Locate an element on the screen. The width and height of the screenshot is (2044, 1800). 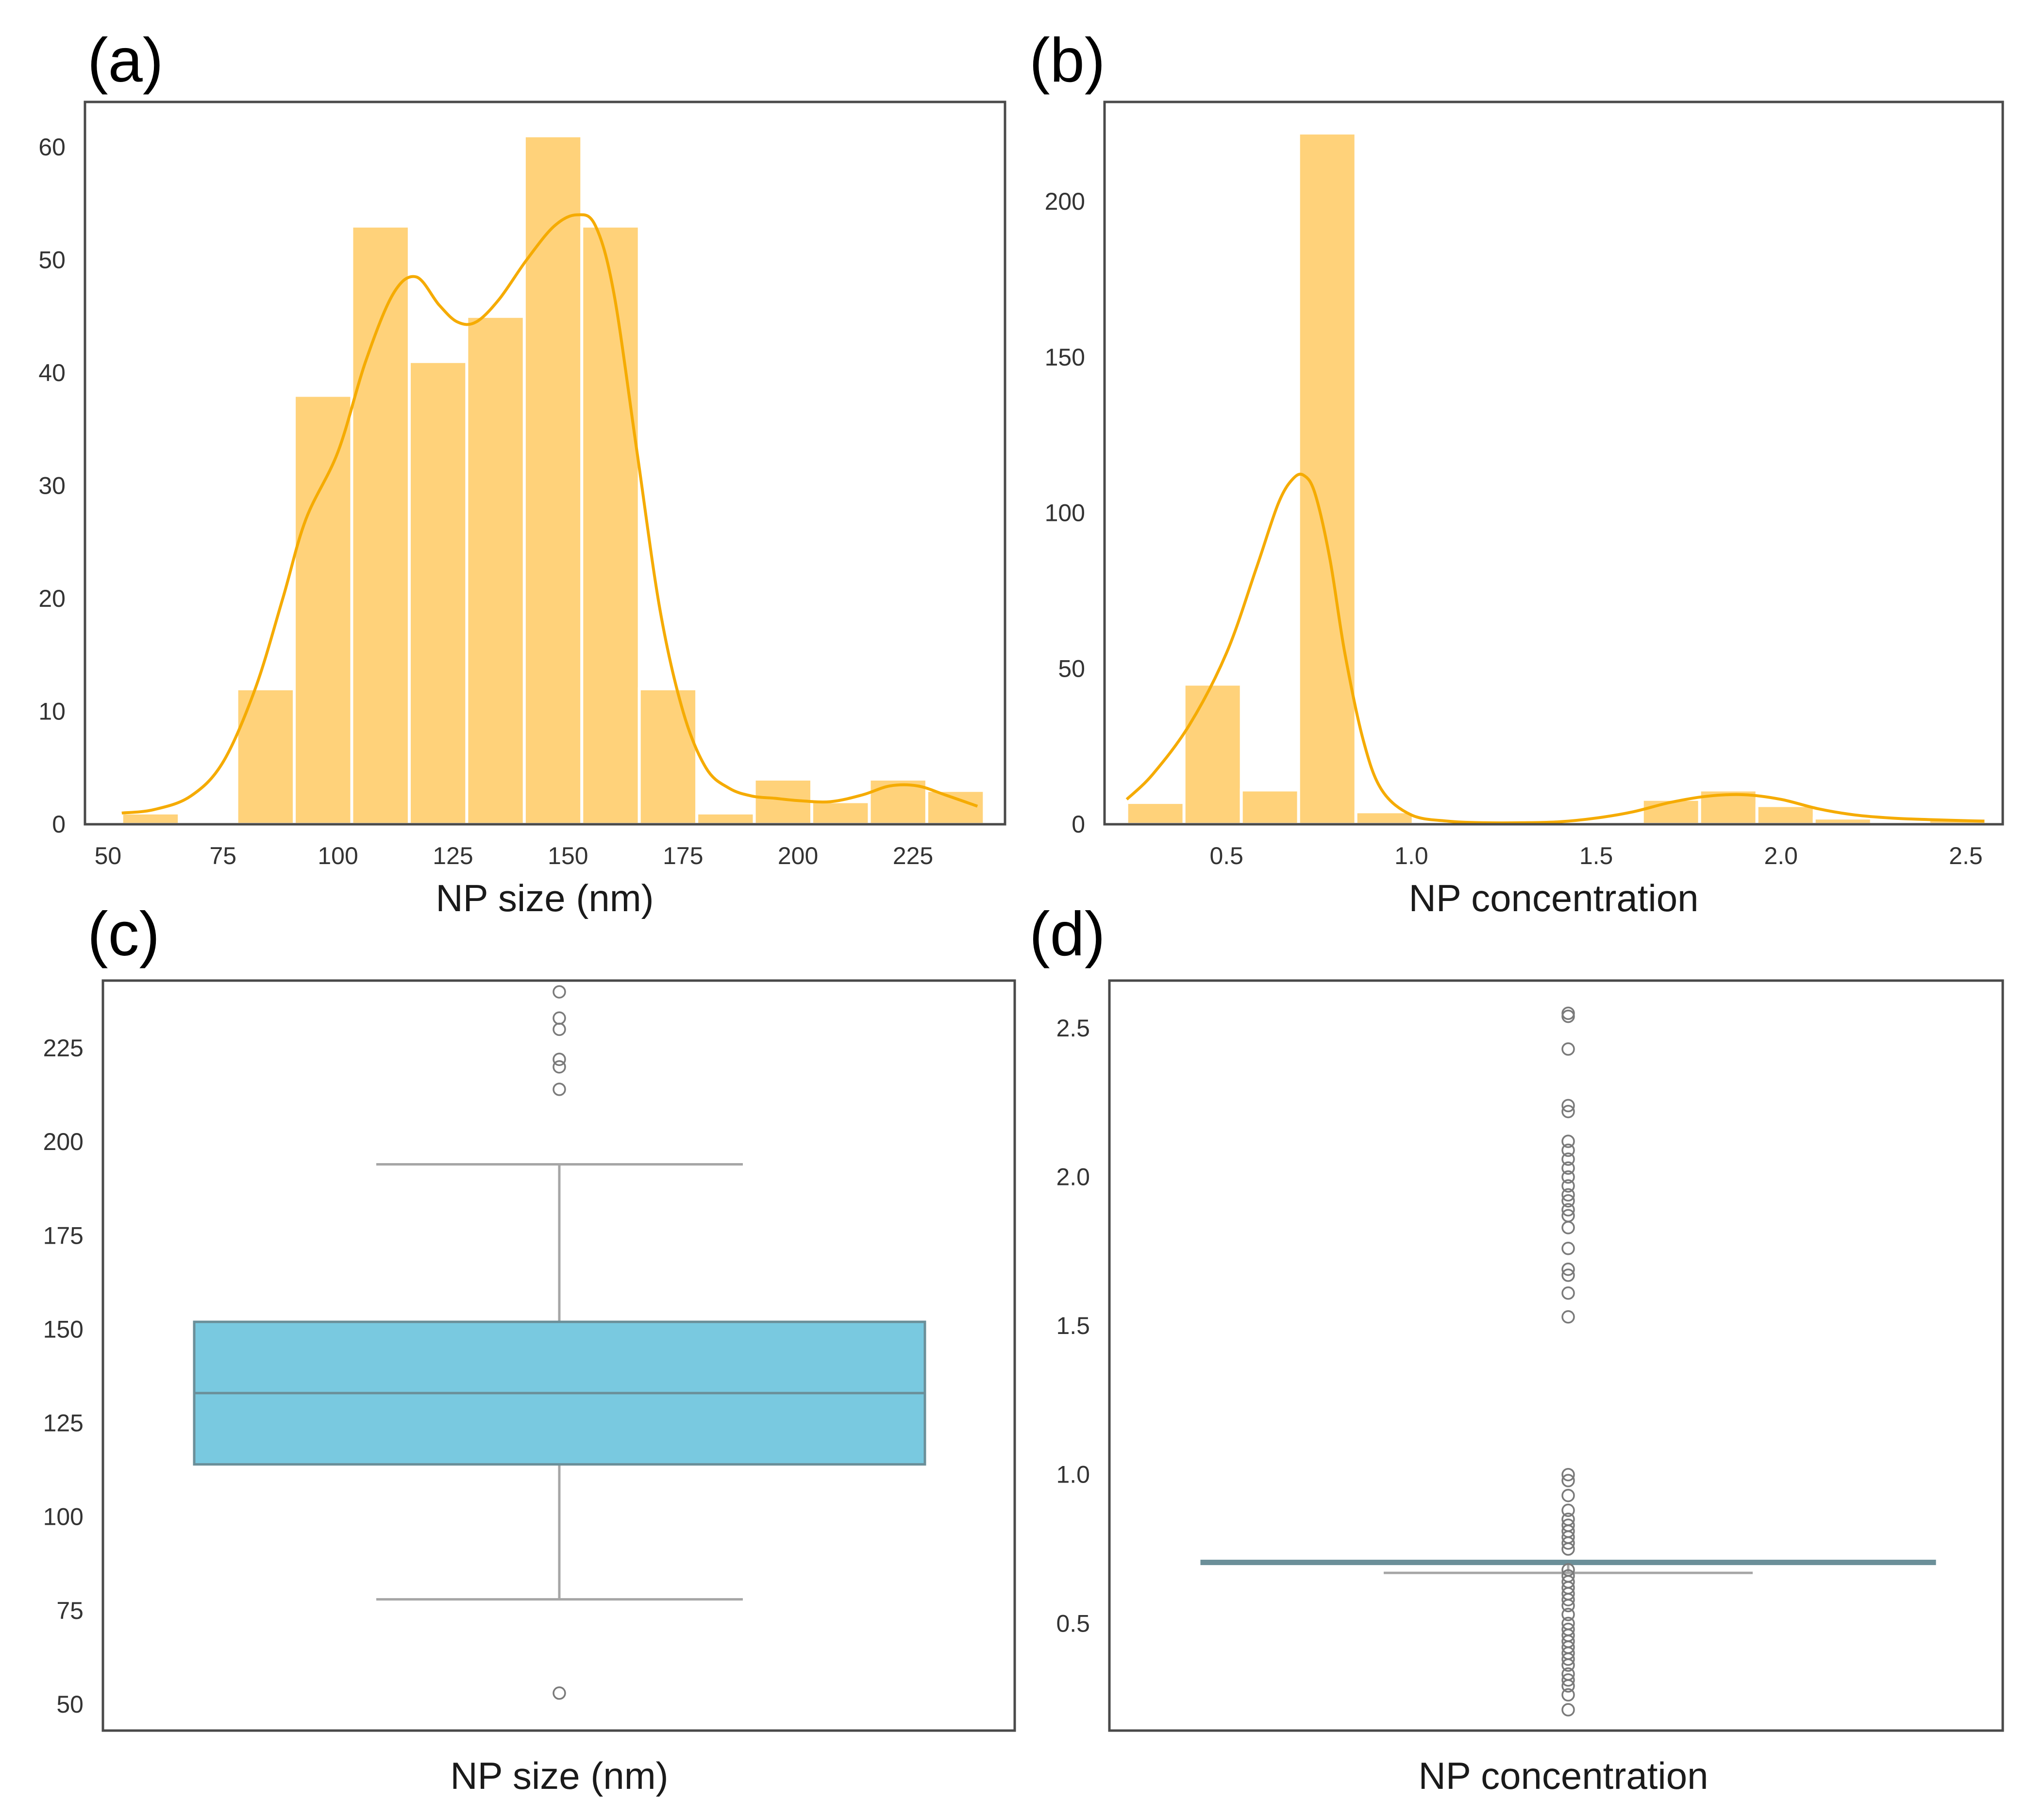
panel-b-x-axis-label: NP concentration is located at coordinates (1554, 898).